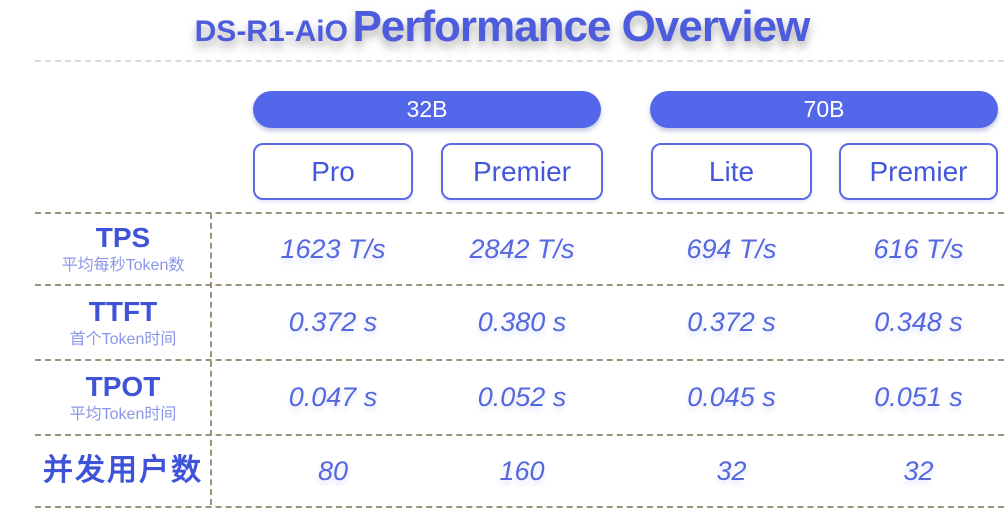 The image size is (1004, 512). I want to click on model-card-label: Pro, so click(333, 171).